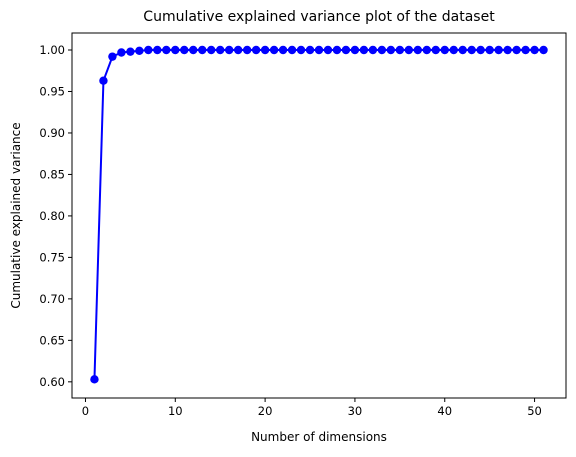 This screenshot has height=457, width=576. I want to click on x-tick-label: 30, so click(355, 411).